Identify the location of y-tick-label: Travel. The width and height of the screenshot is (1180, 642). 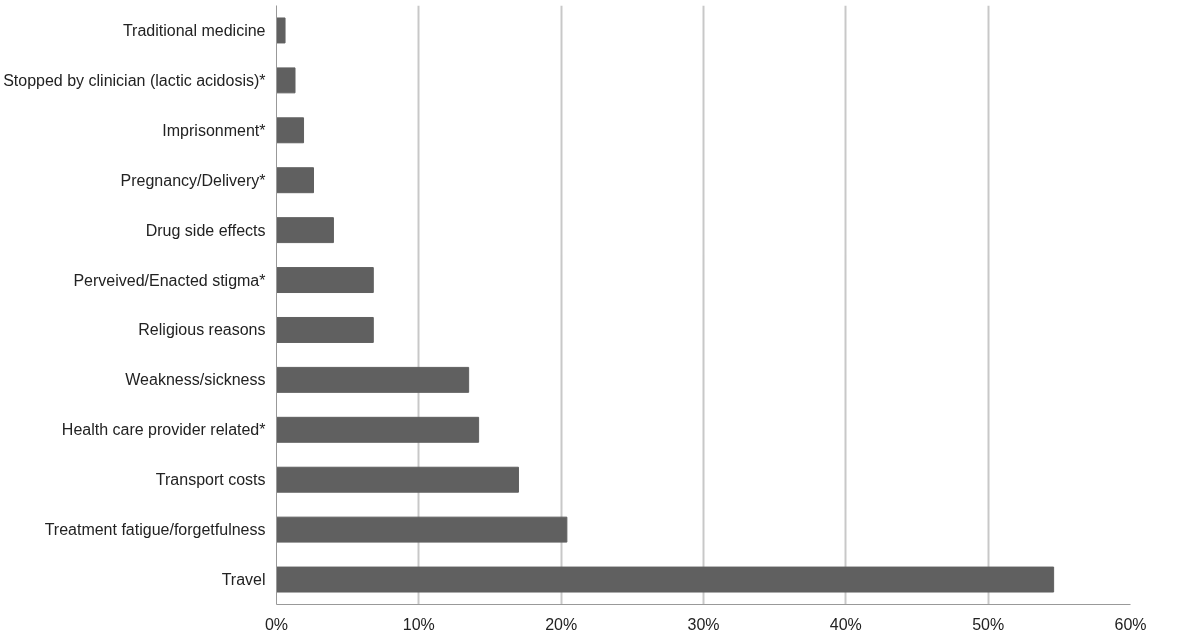
(243, 580).